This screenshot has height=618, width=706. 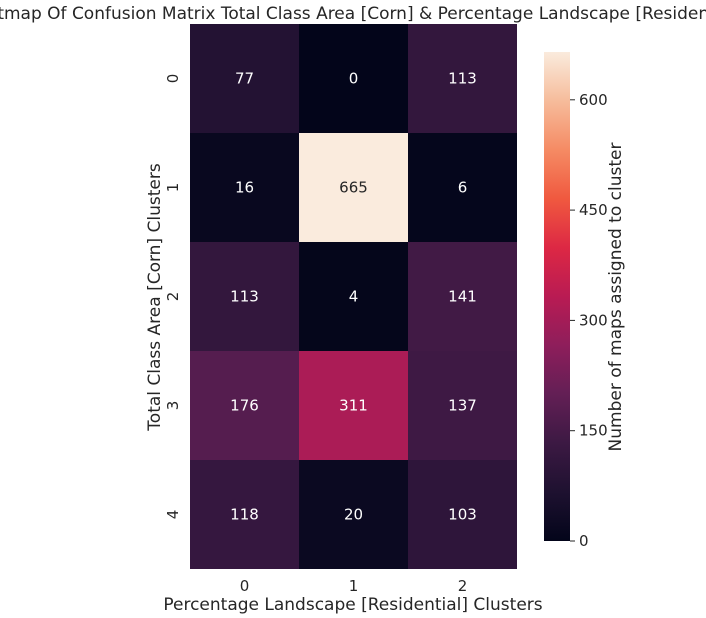 I want to click on heatmap-cell-r0-c1, so click(x=353, y=78).